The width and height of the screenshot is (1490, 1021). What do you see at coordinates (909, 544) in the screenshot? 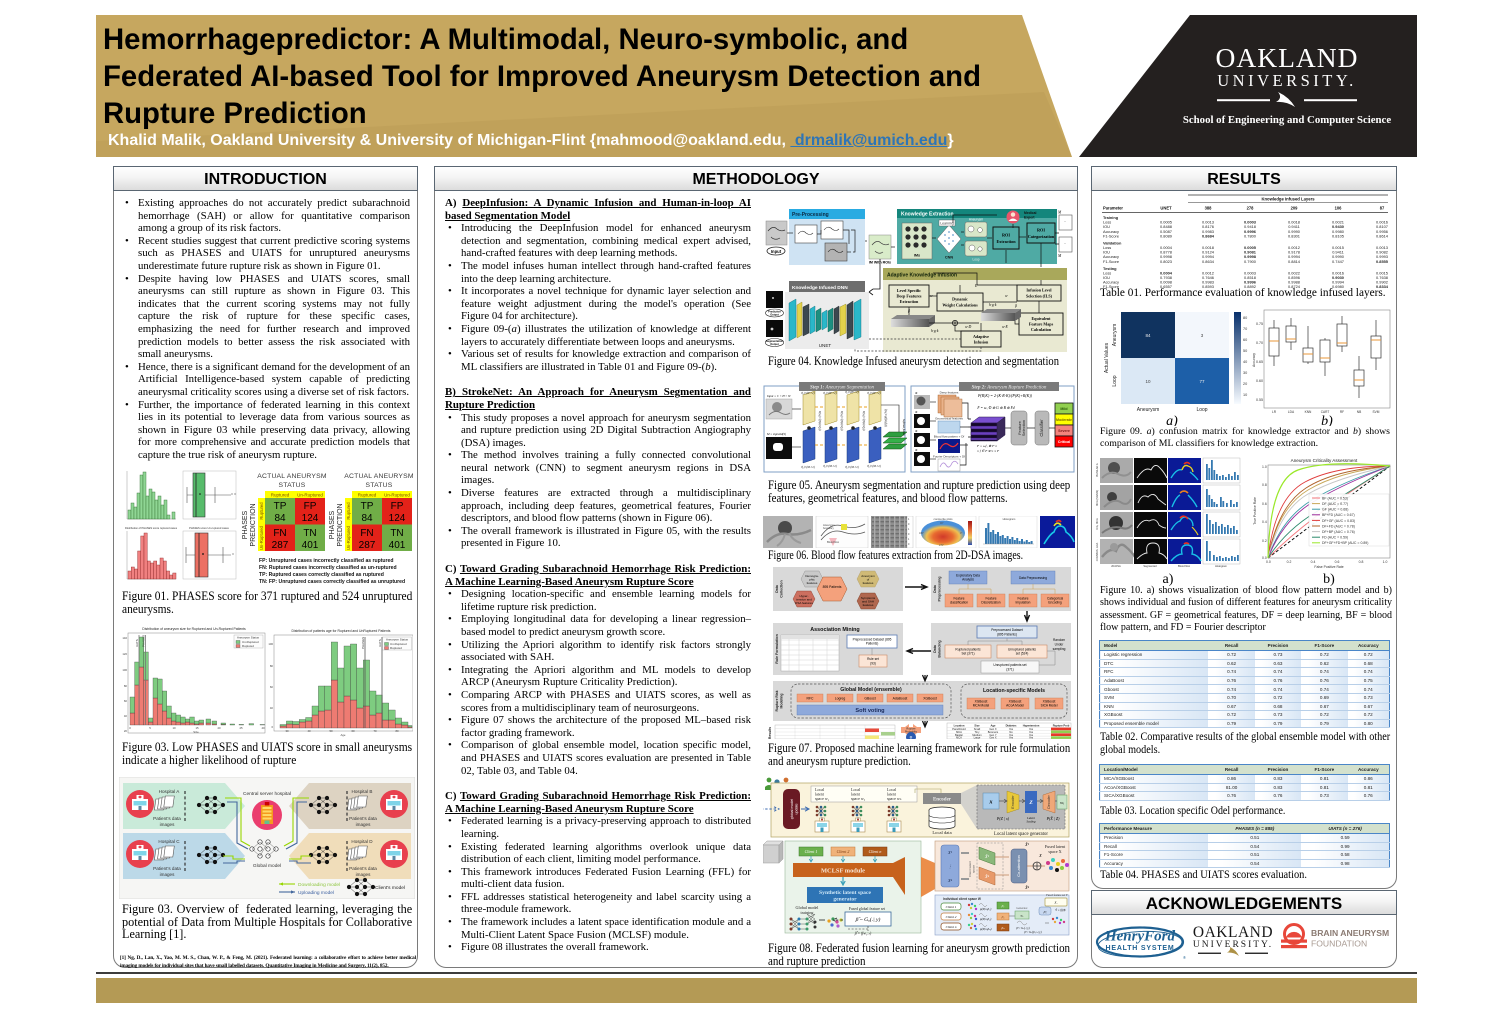
I see `svg-text: 0` at bounding box center [909, 544].